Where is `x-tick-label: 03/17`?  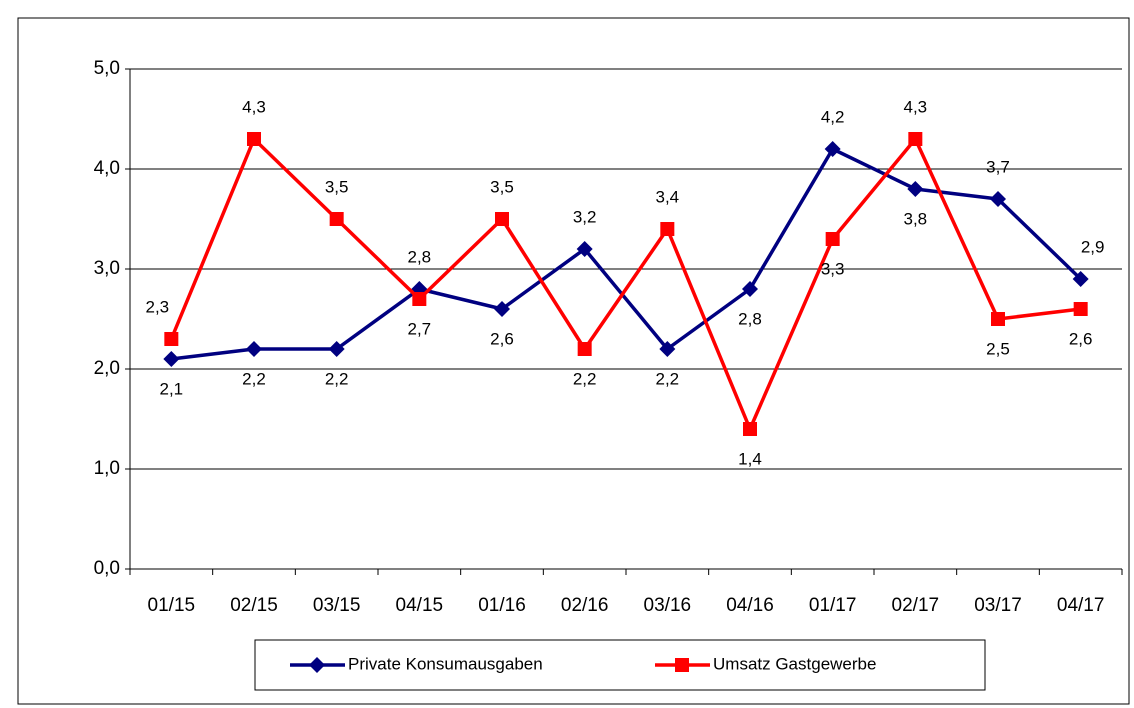 x-tick-label: 03/17 is located at coordinates (998, 605).